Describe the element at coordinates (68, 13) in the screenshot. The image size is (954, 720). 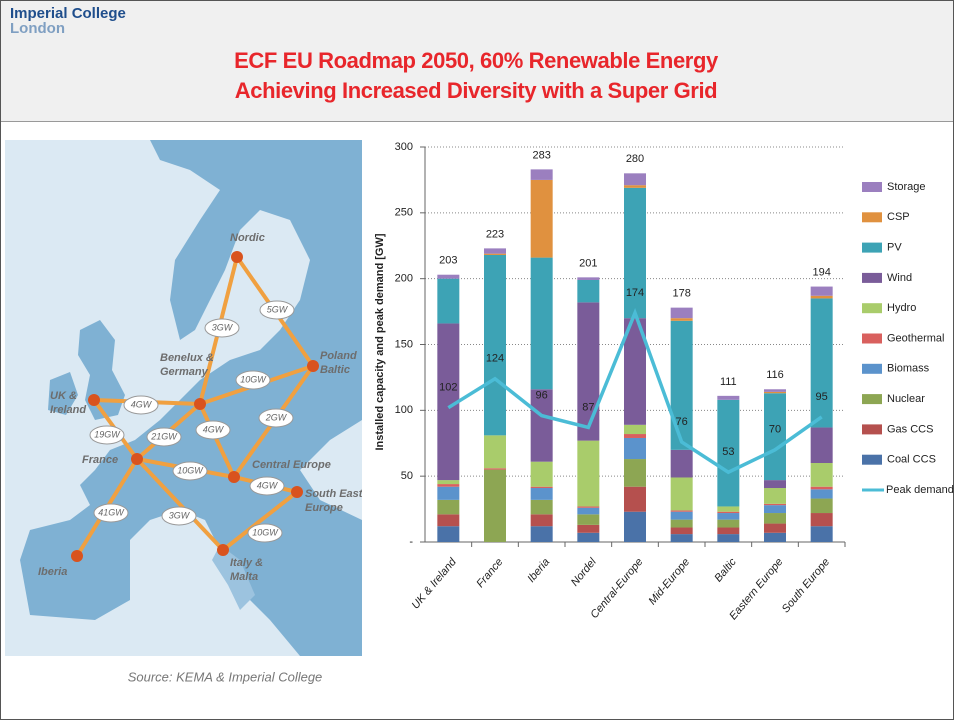
I see `logo-line: Imperial College` at that location.